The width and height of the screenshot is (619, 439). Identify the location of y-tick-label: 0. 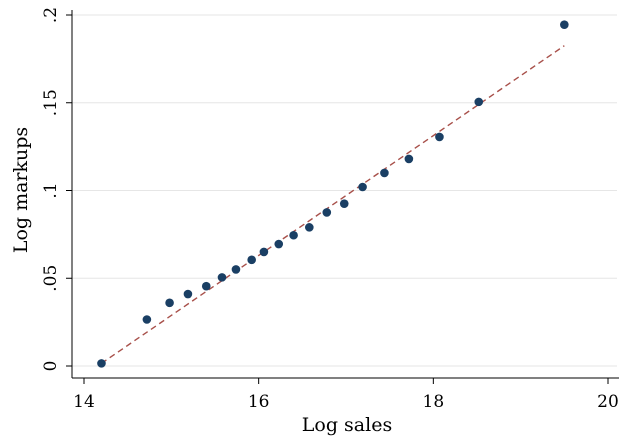
(51, 366).